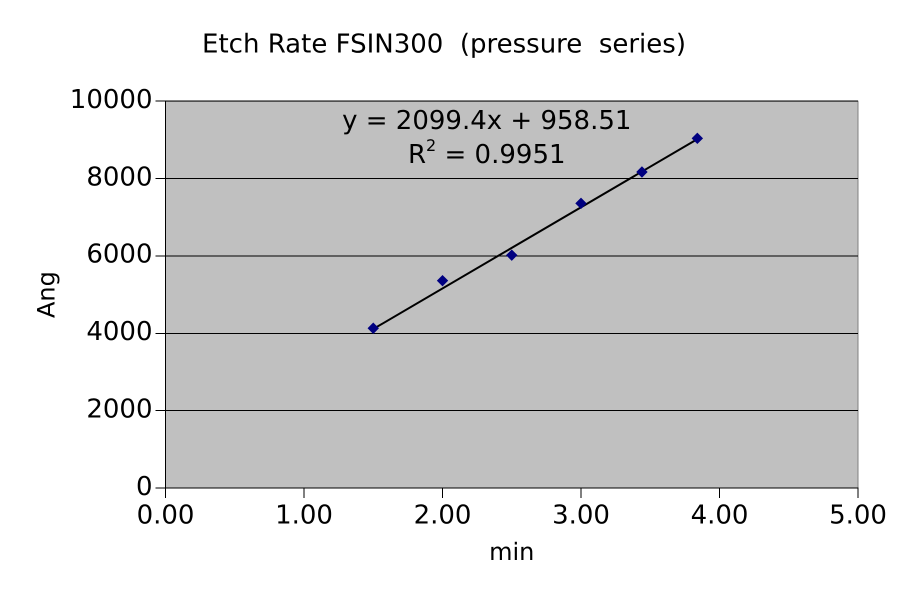  What do you see at coordinates (111, 99) in the screenshot?
I see `y-tick-label: 10000` at bounding box center [111, 99].